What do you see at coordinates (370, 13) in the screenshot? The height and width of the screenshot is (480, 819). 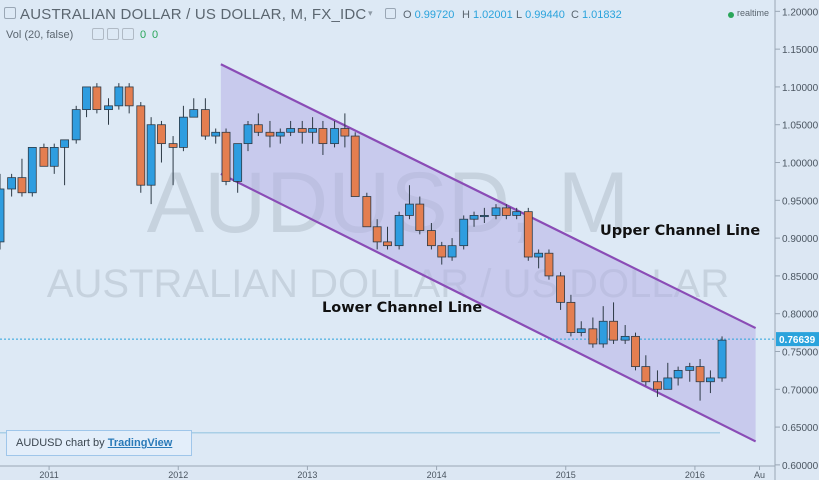 I see `chevron-down-icon: ▾` at bounding box center [370, 13].